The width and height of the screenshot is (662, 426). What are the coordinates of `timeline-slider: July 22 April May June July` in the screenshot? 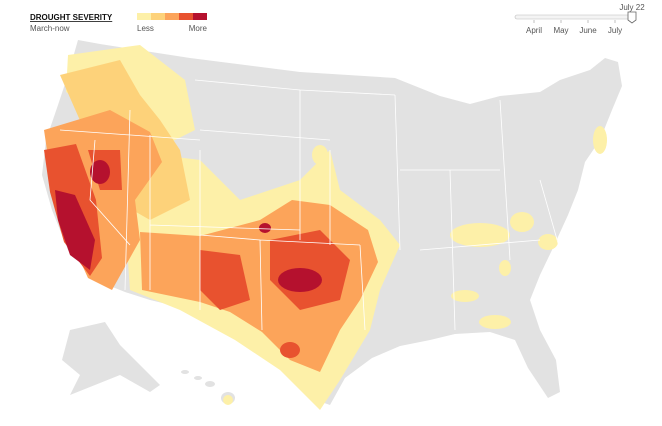 It's located at (579, 19).